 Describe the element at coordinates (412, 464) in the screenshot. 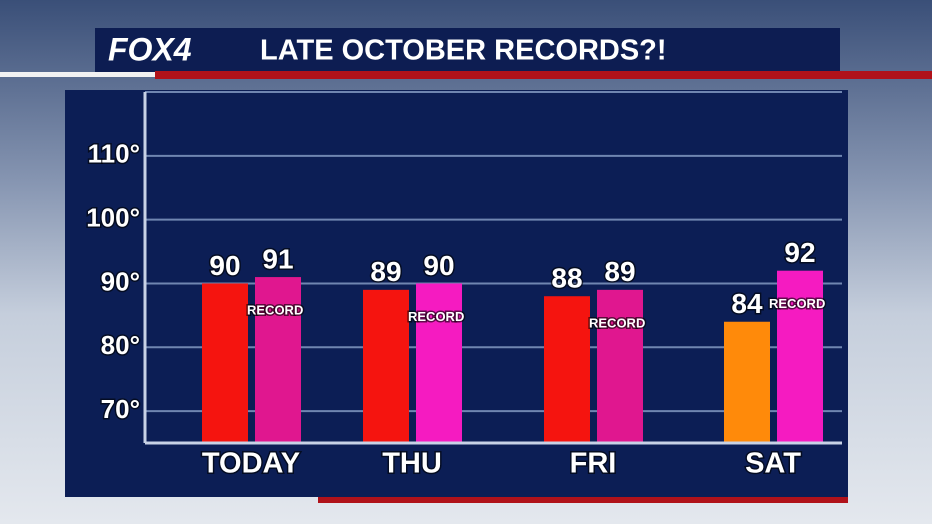

I see `x-tick-label: THU` at that location.